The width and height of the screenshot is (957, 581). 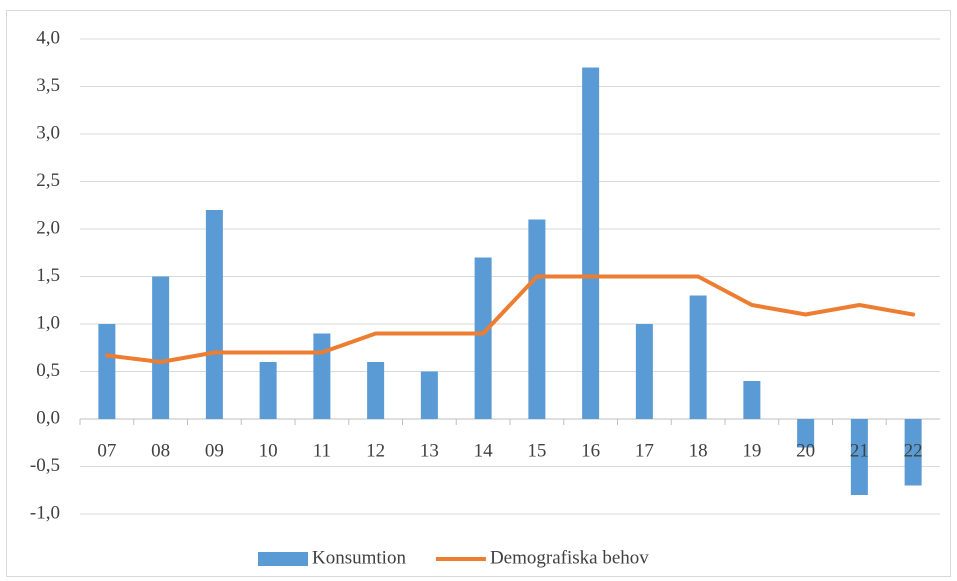 What do you see at coordinates (45, 512) in the screenshot?
I see `y-tick-label: -1,0` at bounding box center [45, 512].